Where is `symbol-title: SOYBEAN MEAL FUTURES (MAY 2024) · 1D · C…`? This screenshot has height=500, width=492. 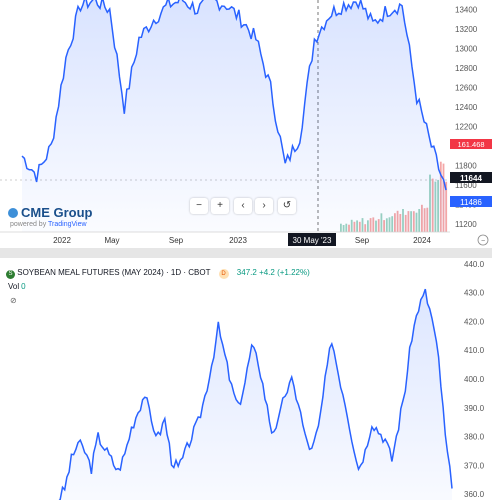 symbol-title: SOYBEAN MEAL FUTURES (MAY 2024) · 1D · C… is located at coordinates (114, 272).